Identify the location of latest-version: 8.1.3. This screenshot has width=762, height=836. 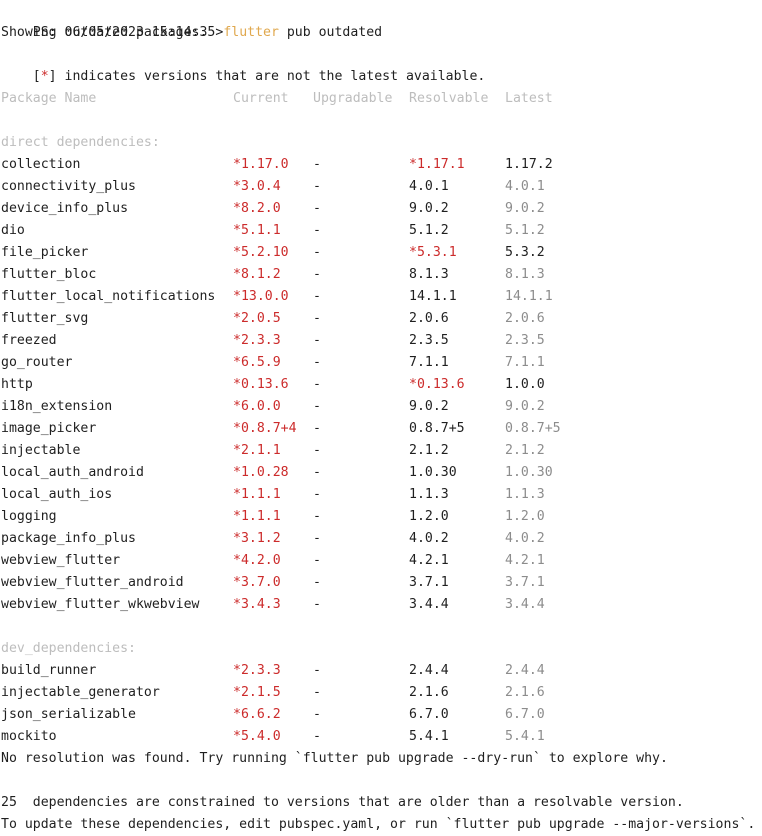
(525, 274).